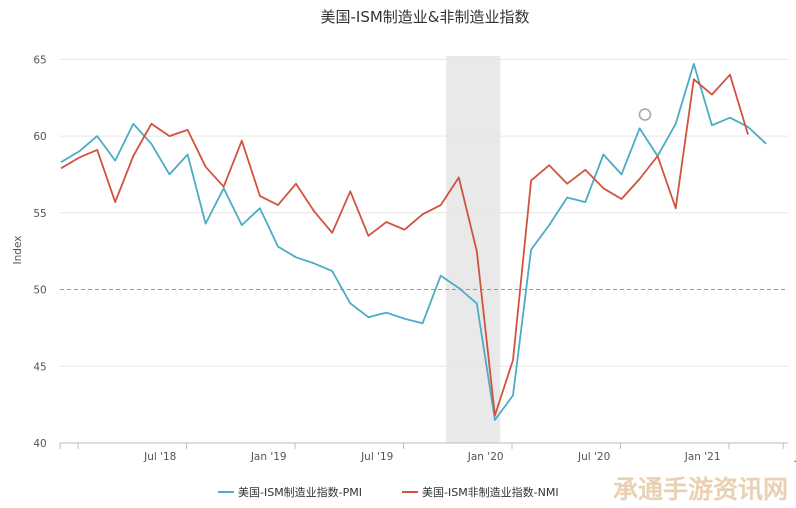  What do you see at coordinates (425, 17) in the screenshot?
I see `chart-title: 美国-ISM制造业&非制造业指数` at bounding box center [425, 17].